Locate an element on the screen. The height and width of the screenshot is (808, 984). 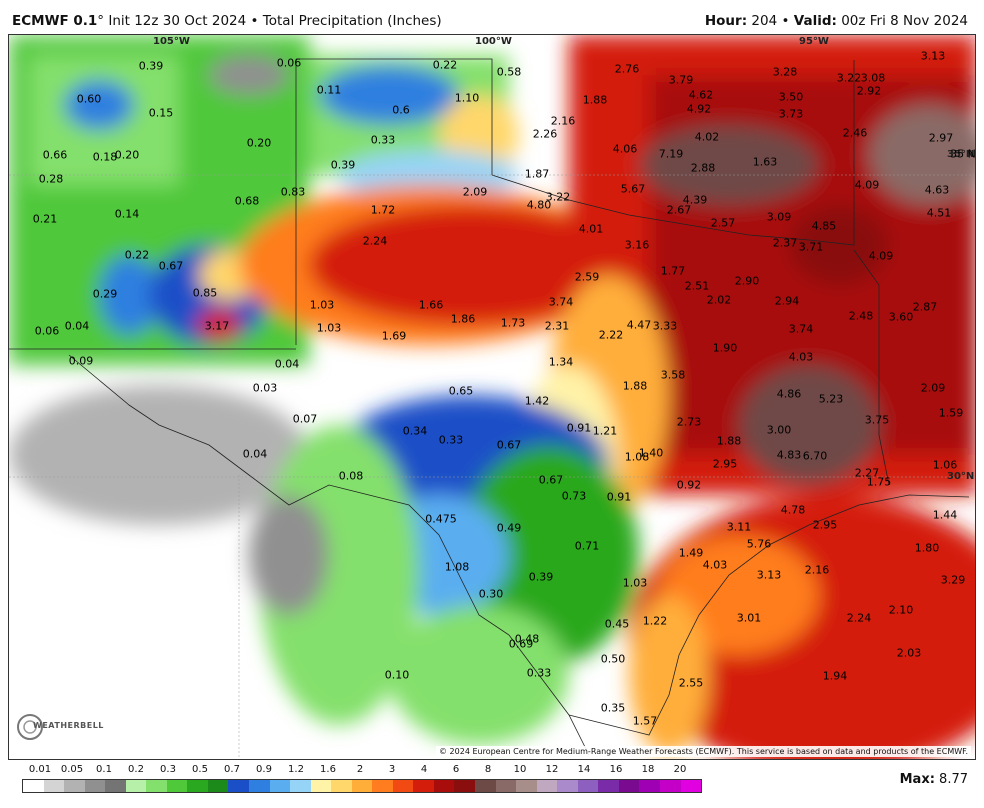
legend-tick-label: 0.7 is located at coordinates (232, 769).